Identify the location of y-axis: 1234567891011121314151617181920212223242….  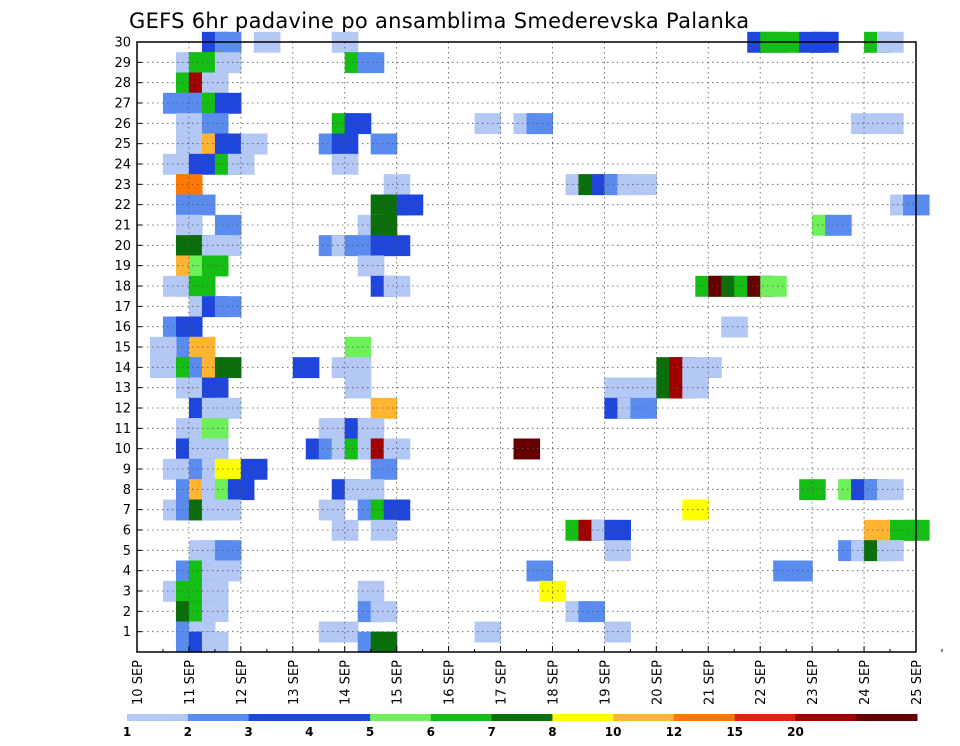
(128, 338).